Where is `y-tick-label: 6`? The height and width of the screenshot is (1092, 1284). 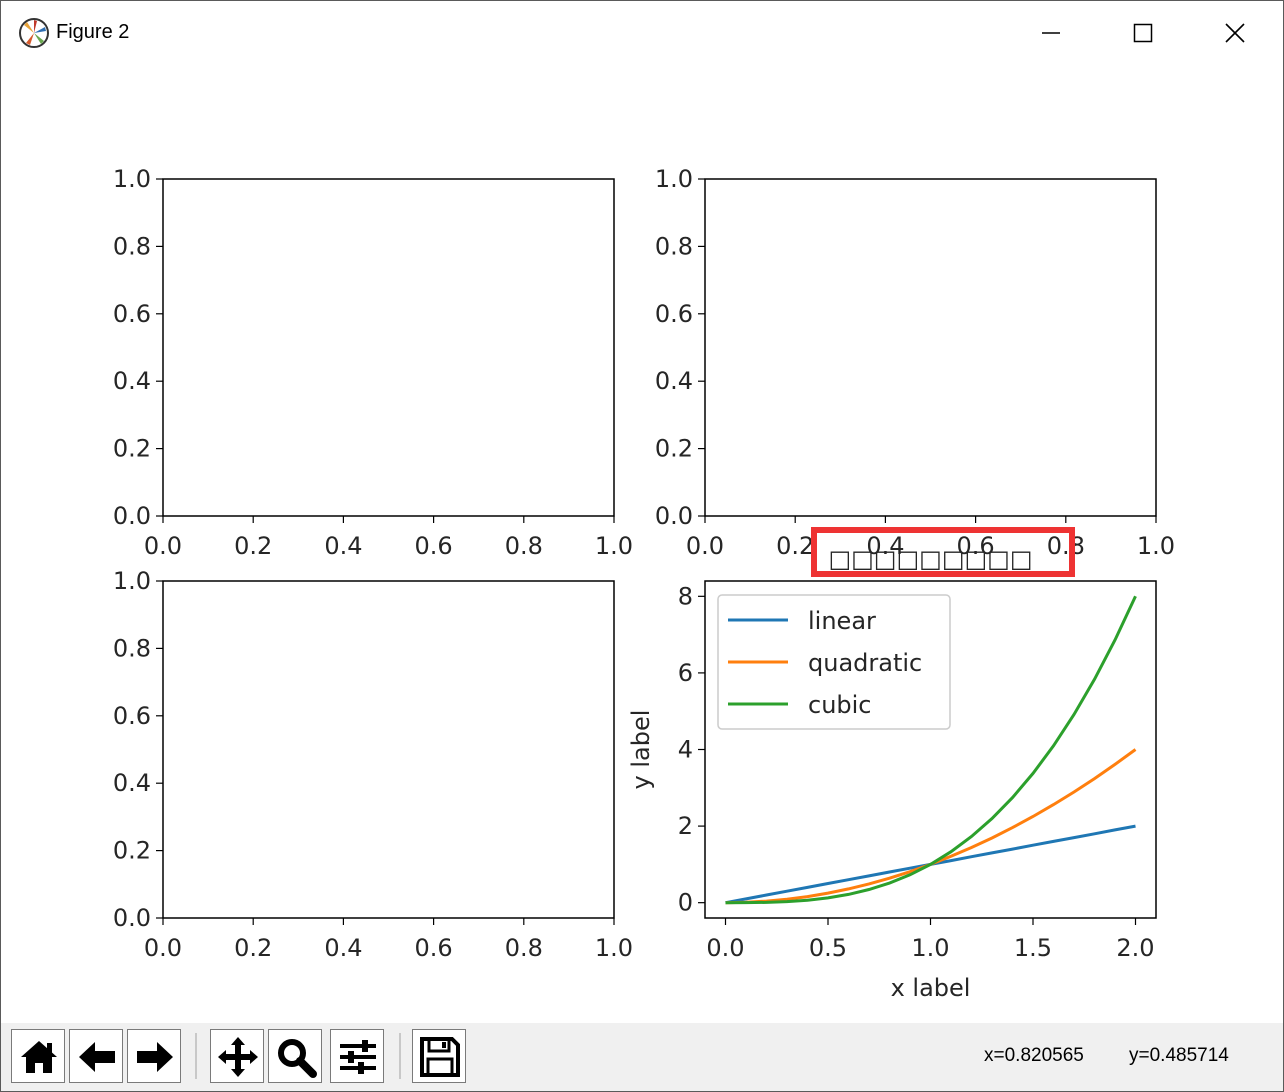 y-tick-label: 6 is located at coordinates (685, 673).